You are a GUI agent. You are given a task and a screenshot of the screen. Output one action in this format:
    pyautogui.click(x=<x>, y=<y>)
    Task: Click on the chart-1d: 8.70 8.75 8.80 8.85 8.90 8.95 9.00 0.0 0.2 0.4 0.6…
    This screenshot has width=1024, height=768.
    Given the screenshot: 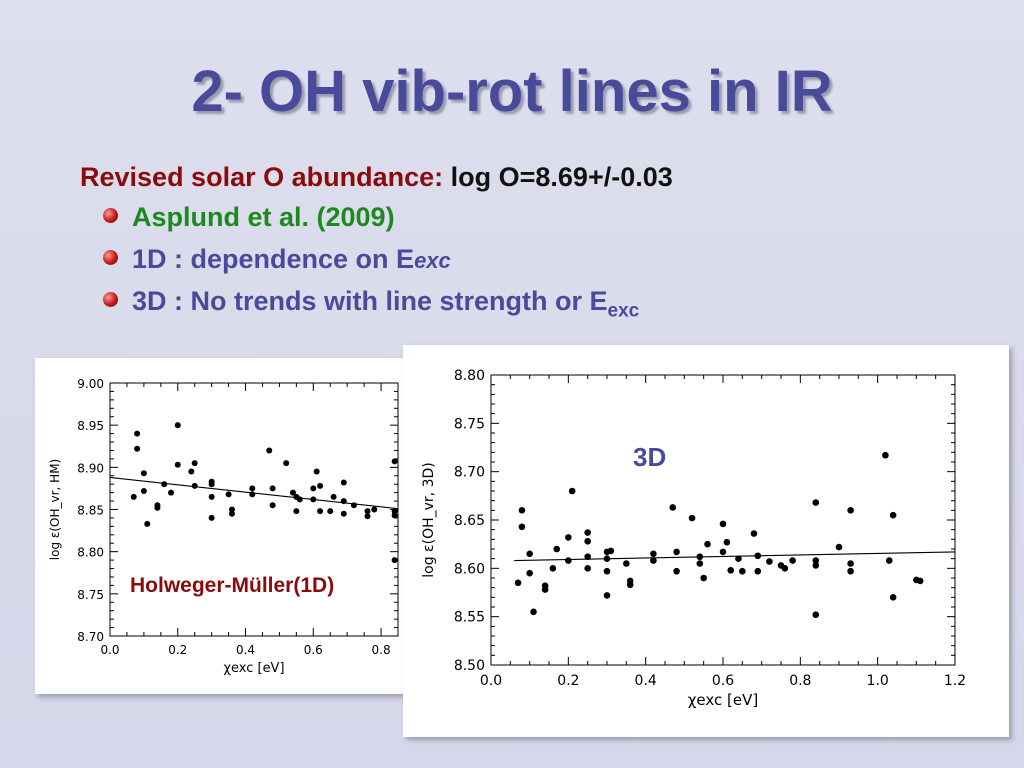 What is the action you would take?
    pyautogui.click(x=223, y=526)
    